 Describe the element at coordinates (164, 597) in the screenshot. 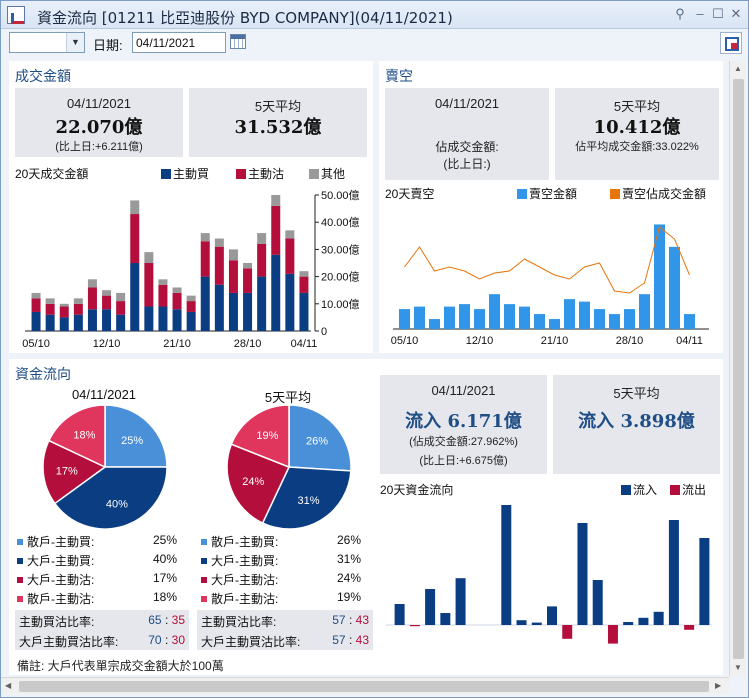

I see `ratio-item-value: 18%` at that location.